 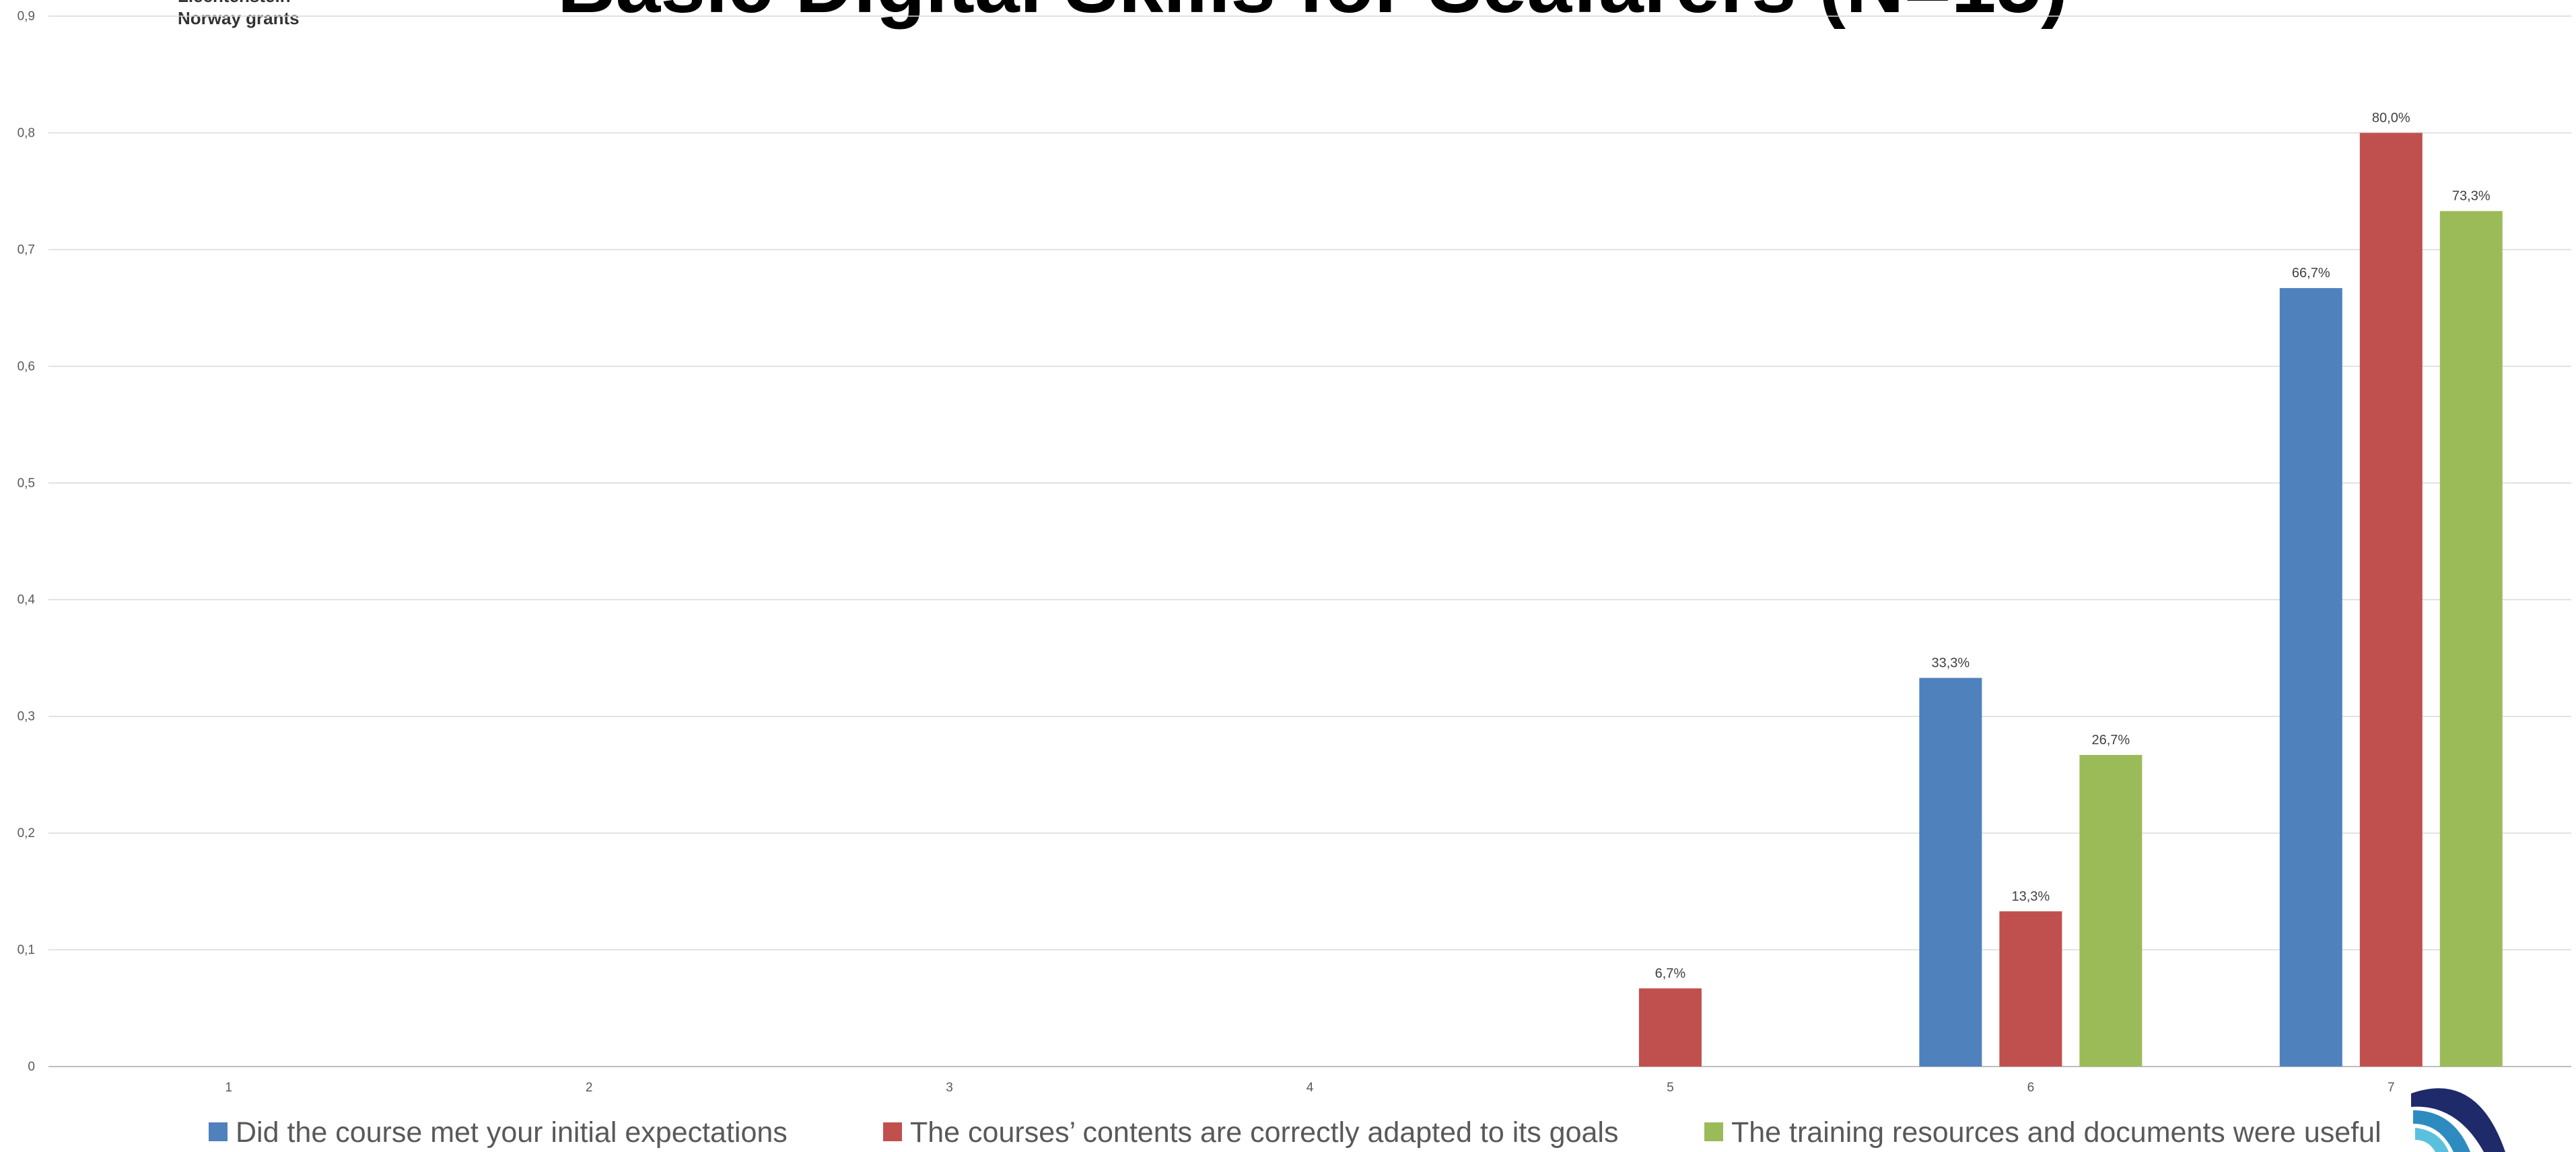 I want to click on x-tick-label: 5, so click(x=1670, y=1088).